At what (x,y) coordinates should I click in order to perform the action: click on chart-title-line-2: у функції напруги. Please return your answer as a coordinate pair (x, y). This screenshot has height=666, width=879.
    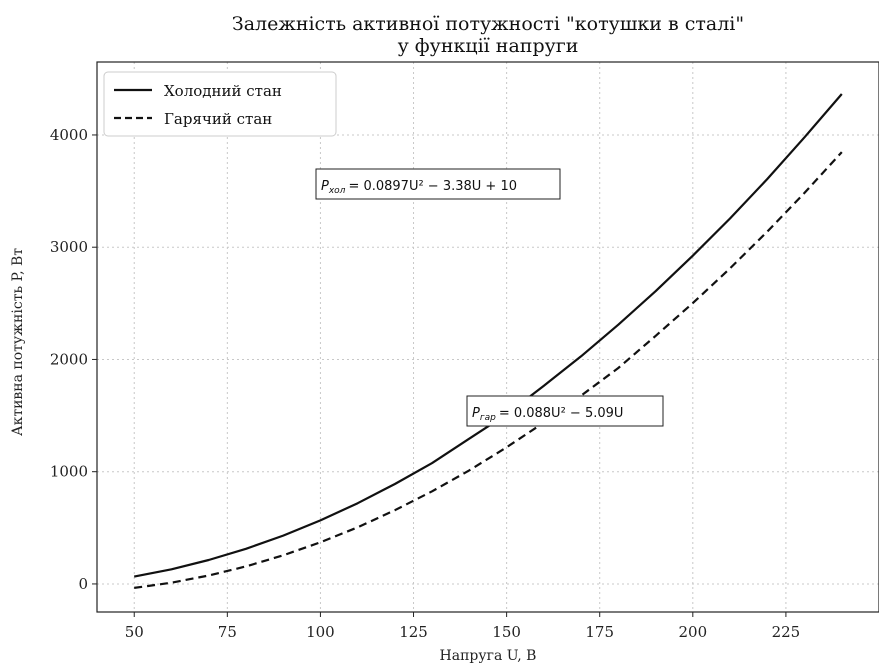
    Looking at the image, I should click on (488, 46).